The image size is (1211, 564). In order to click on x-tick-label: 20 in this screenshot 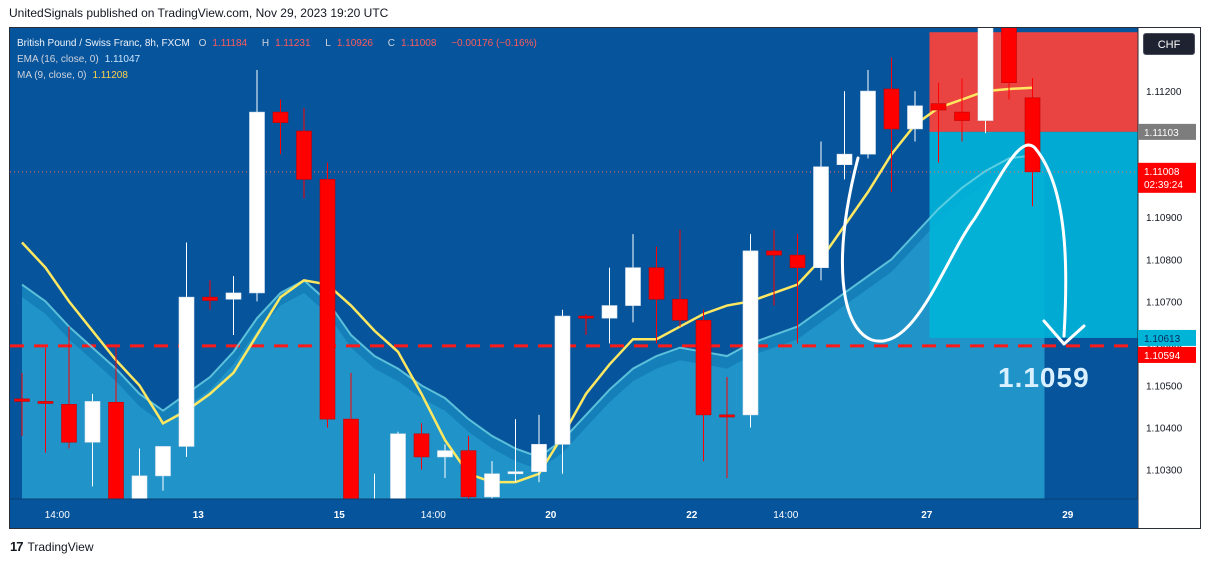, I will do `click(551, 515)`.